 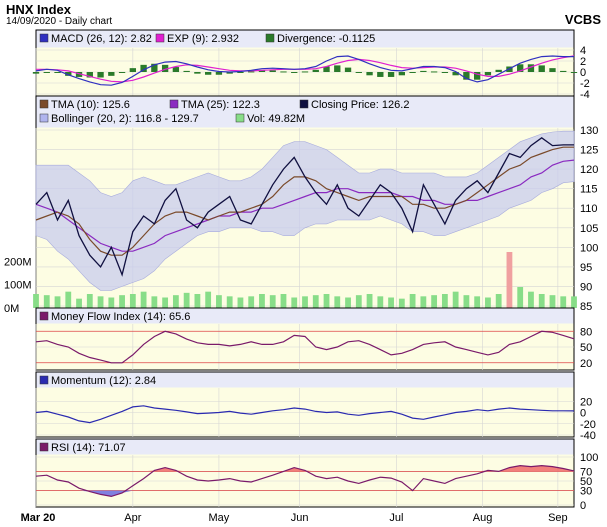 What do you see at coordinates (586, 472) in the screenshot?
I see `y-tick-label: 70` at bounding box center [586, 472].